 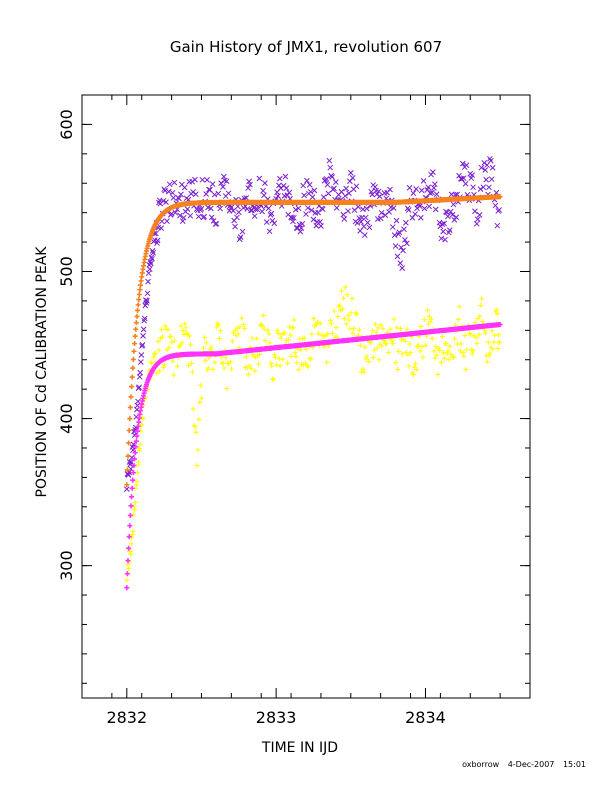 I want to click on footer-time: 15:01, so click(x=574, y=764).